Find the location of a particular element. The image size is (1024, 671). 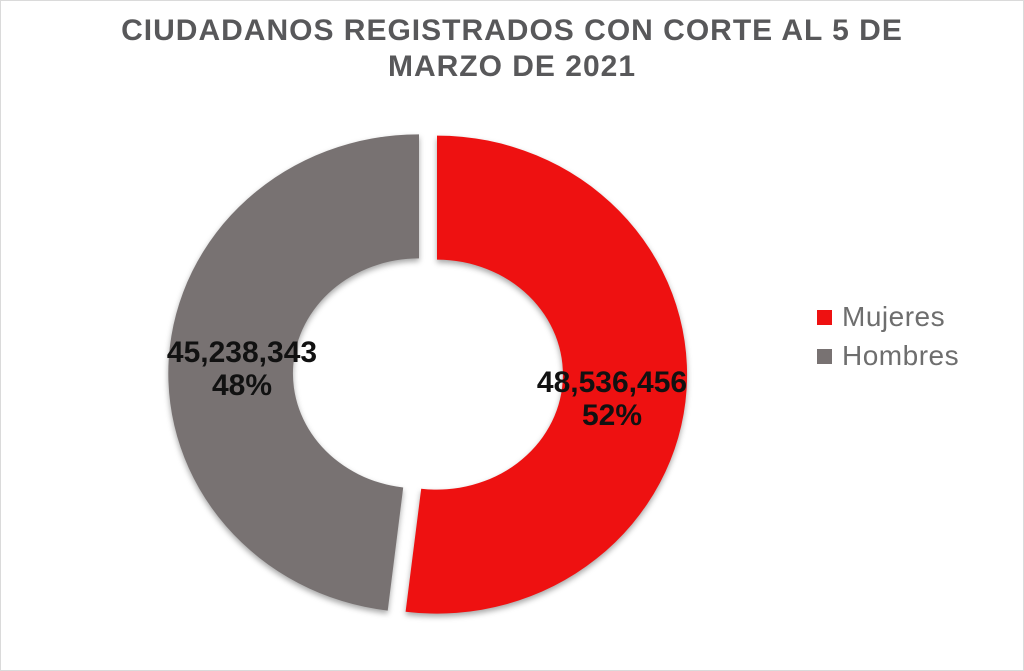

legend-label-hombres: Hombres is located at coordinates (901, 355).